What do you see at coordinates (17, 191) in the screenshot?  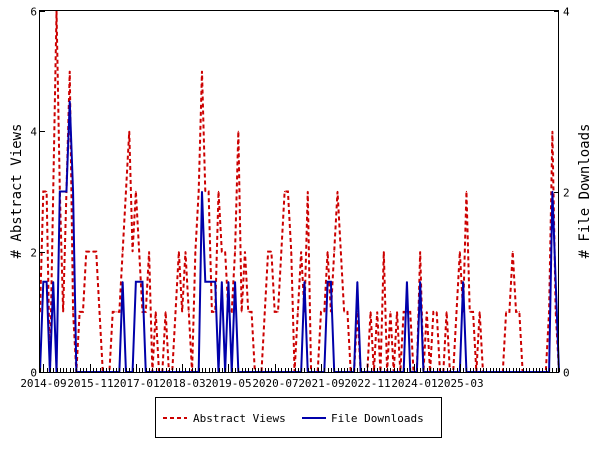 I see `y-left-axis-title: # Abstract Views` at bounding box center [17, 191].